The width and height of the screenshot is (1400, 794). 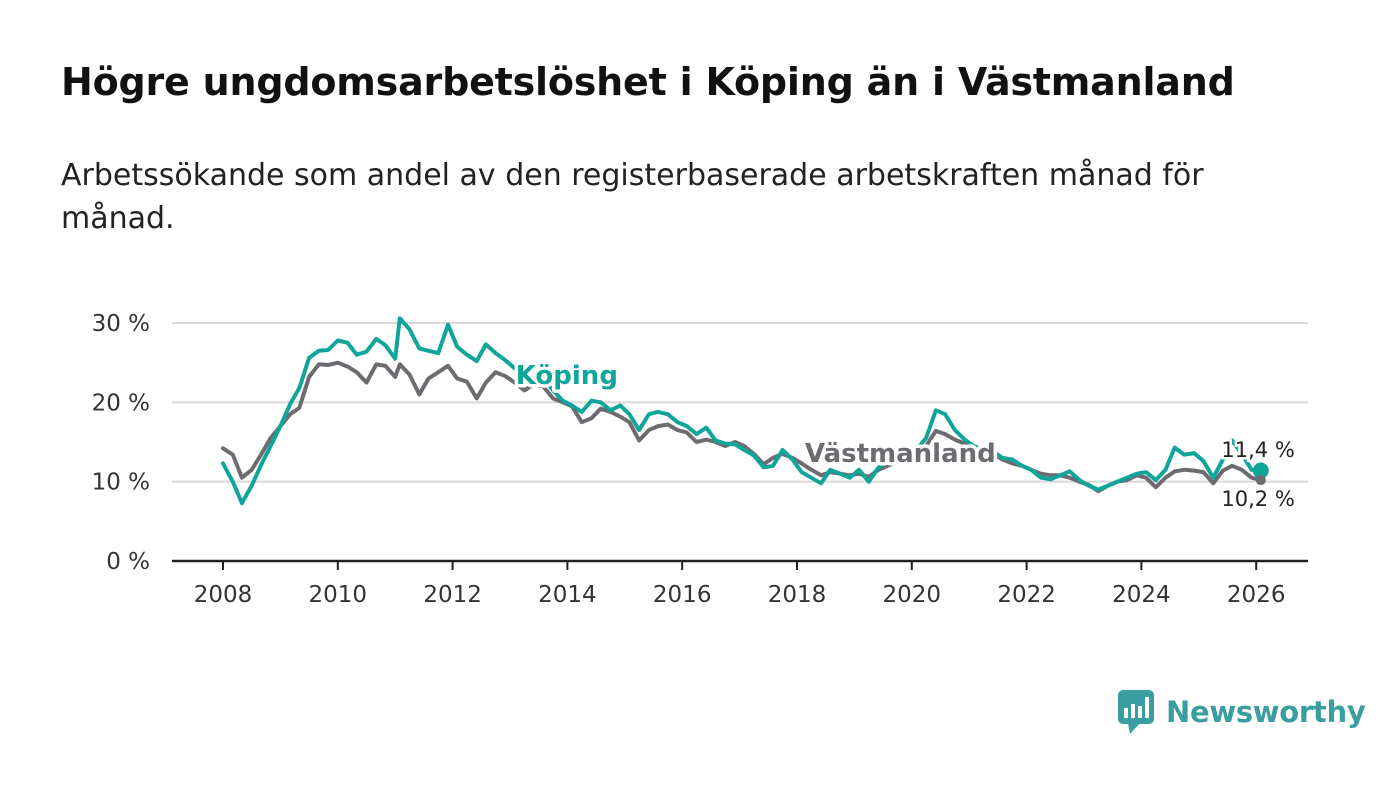 What do you see at coordinates (1256, 595) in the screenshot?
I see `x-tick-label: 2026` at bounding box center [1256, 595].